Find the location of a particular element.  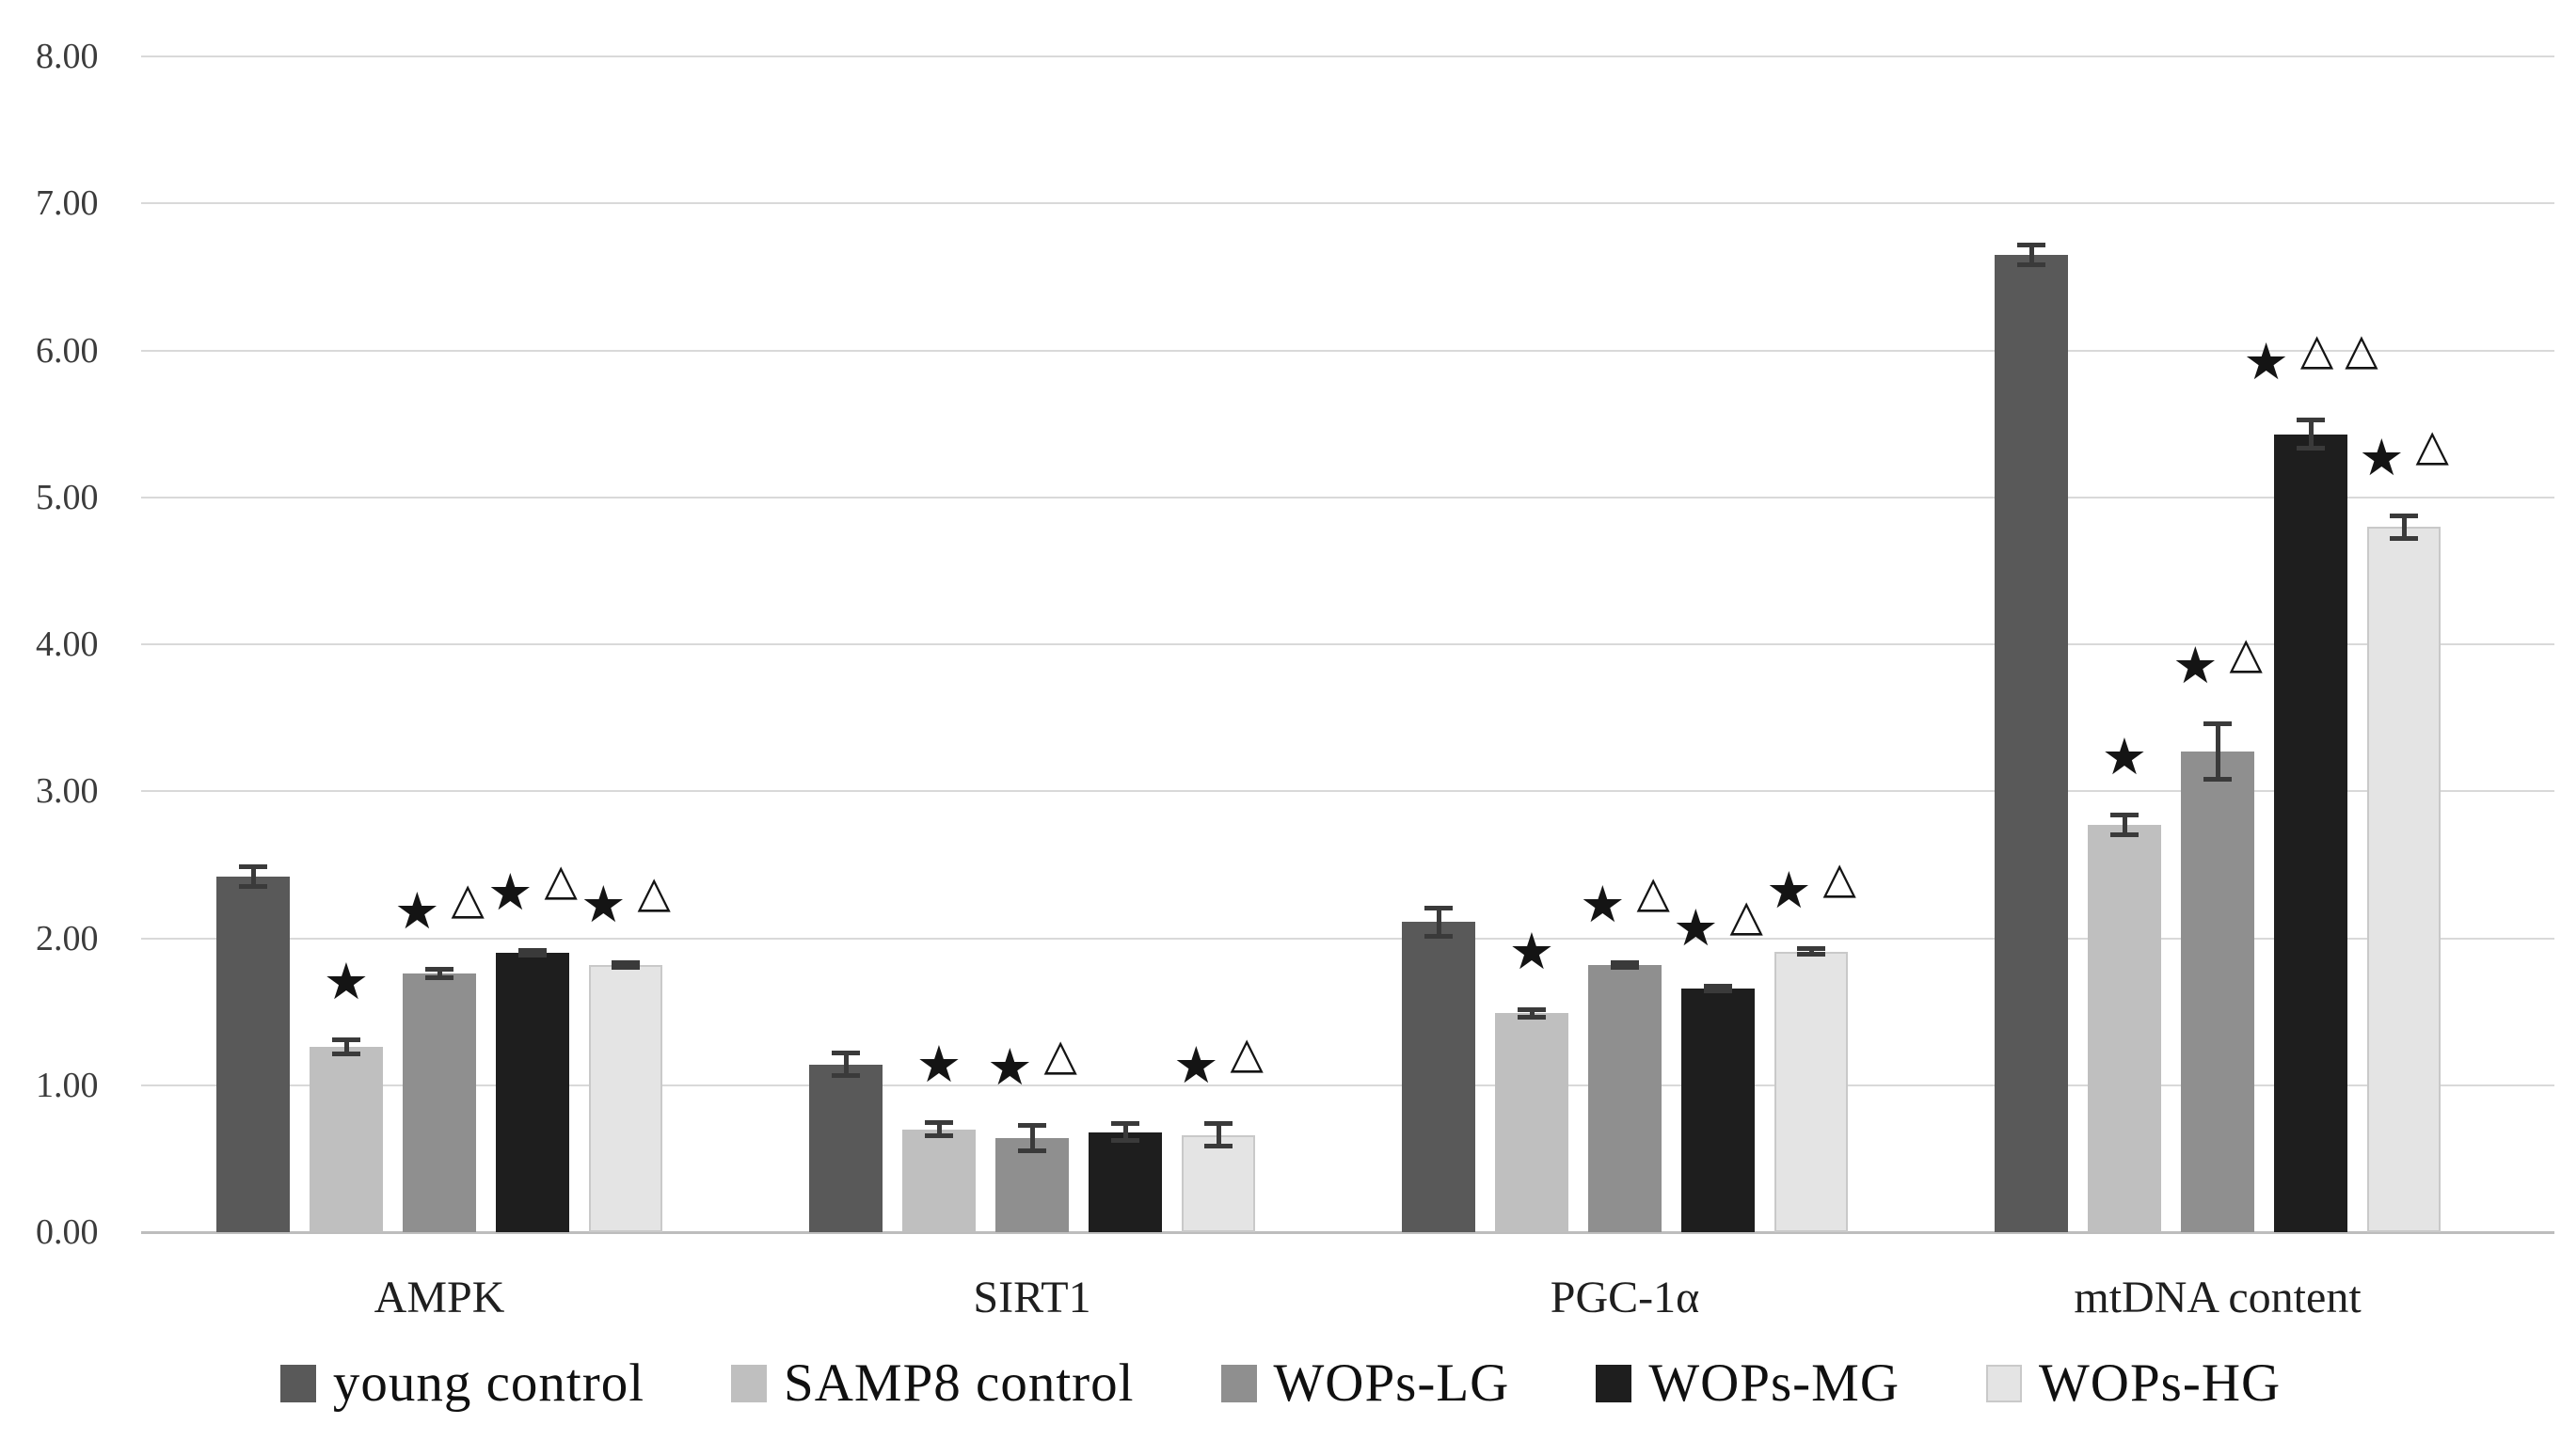

y-axis-tick-label: 2.00 is located at coordinates (68, 938).